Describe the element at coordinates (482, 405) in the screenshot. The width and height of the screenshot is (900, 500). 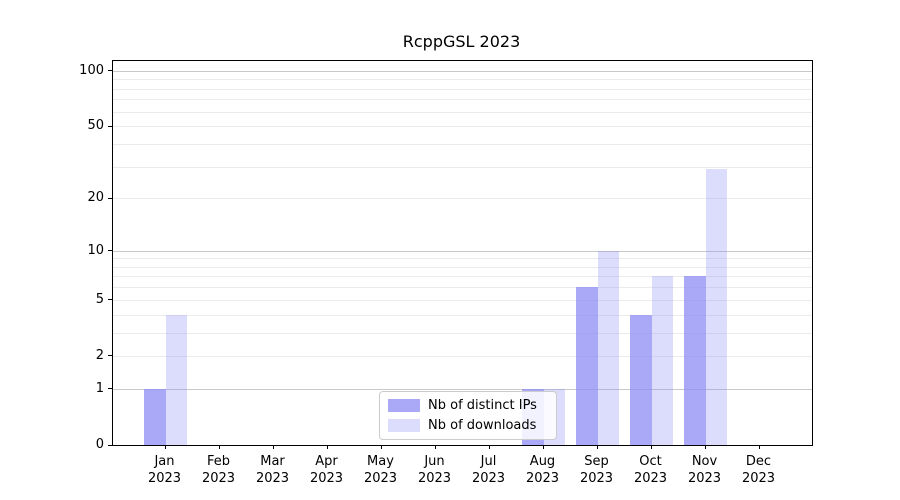
I see `legend-label-distinct-ips: Nb of distinct IPs` at that location.